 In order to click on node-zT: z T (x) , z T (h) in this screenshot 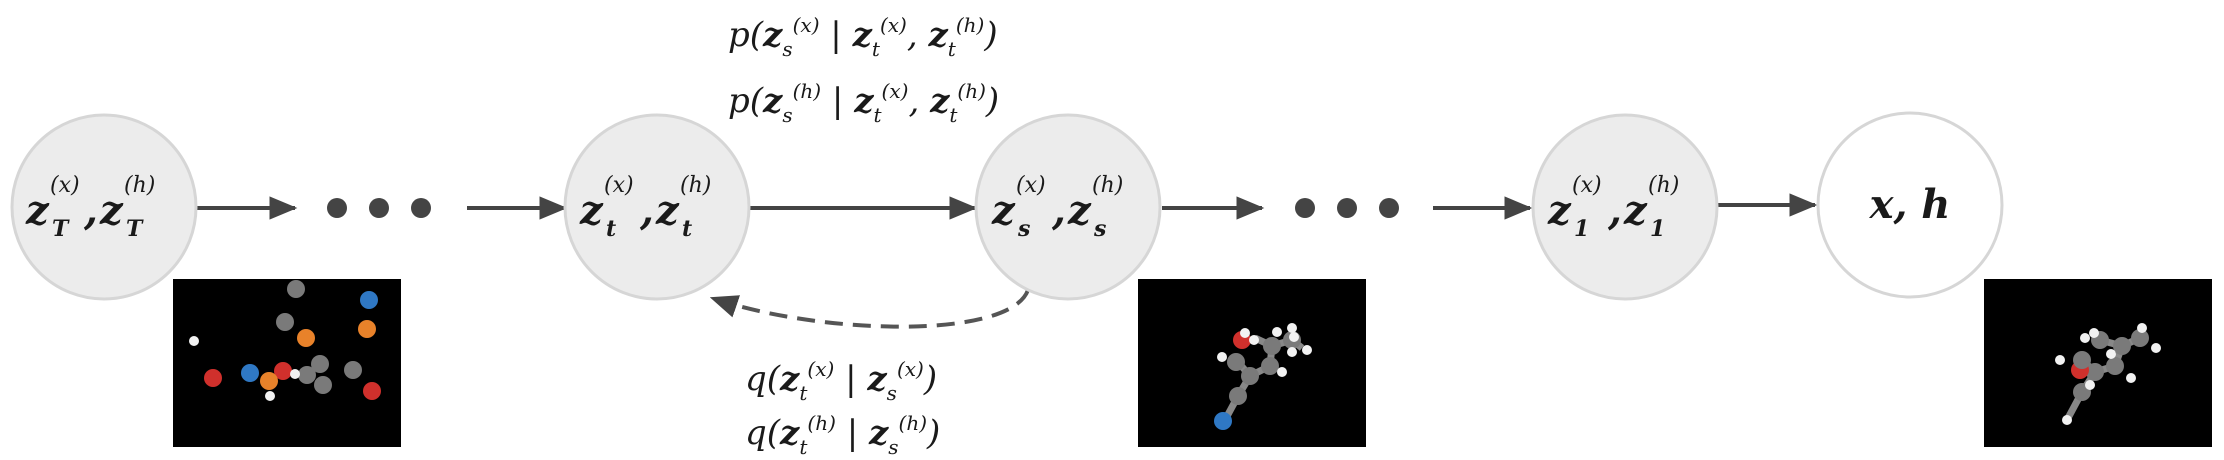, I will do `click(104, 207)`.